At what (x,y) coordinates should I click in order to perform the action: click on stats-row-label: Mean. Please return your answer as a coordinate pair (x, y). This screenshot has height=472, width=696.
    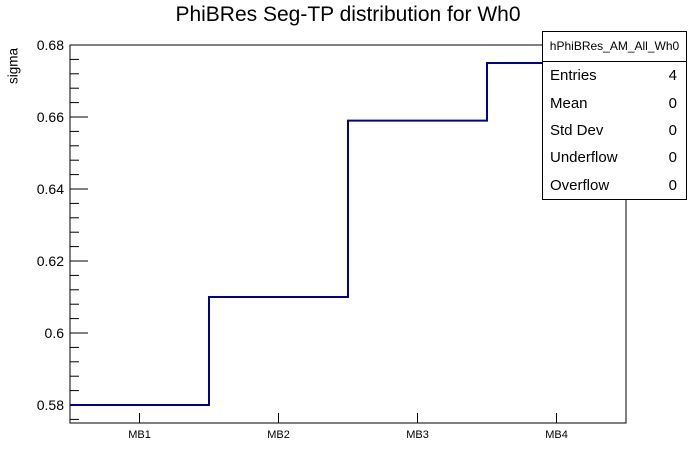
    Looking at the image, I should click on (569, 103).